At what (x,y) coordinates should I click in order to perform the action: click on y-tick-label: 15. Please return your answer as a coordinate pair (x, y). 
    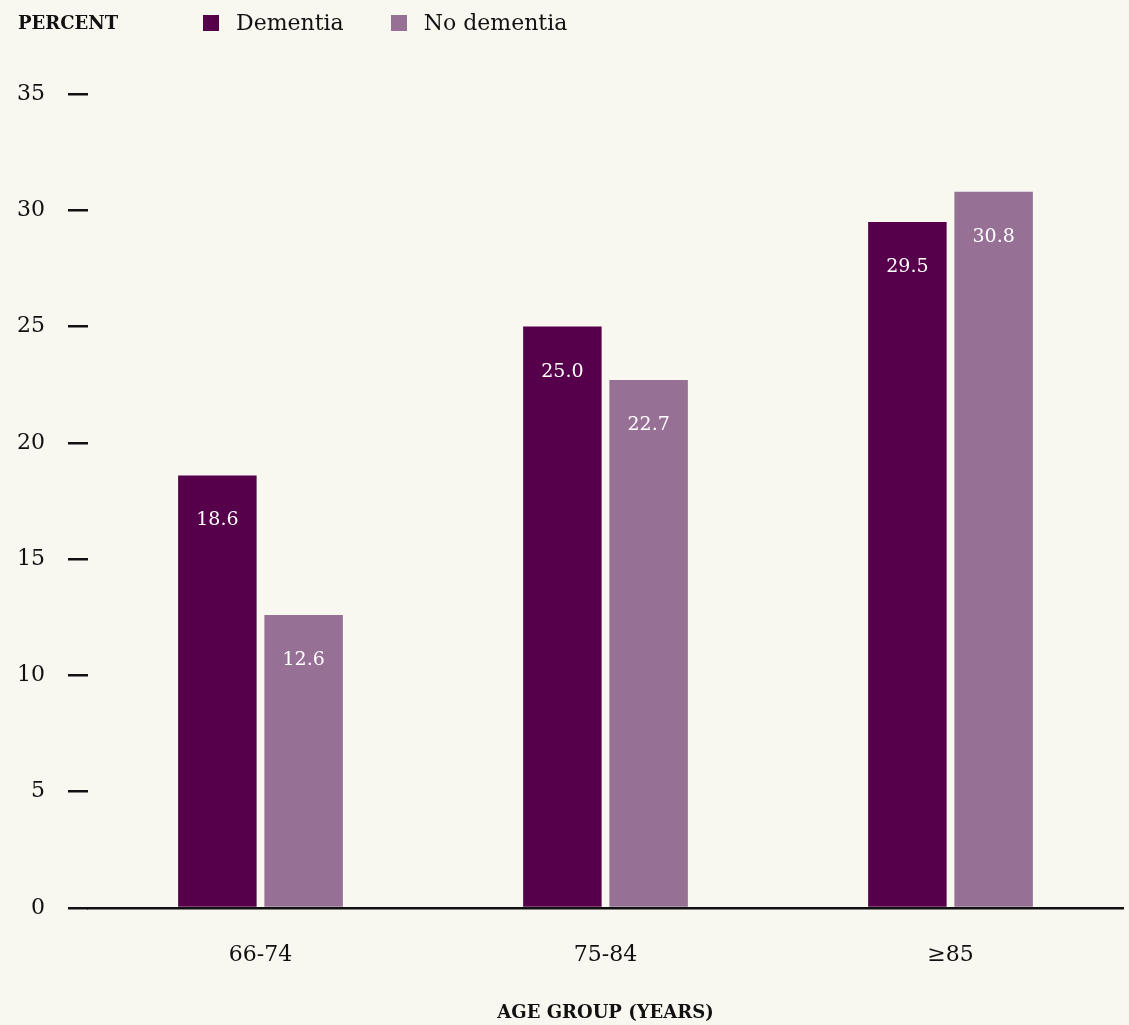
    Looking at the image, I should click on (31, 557).